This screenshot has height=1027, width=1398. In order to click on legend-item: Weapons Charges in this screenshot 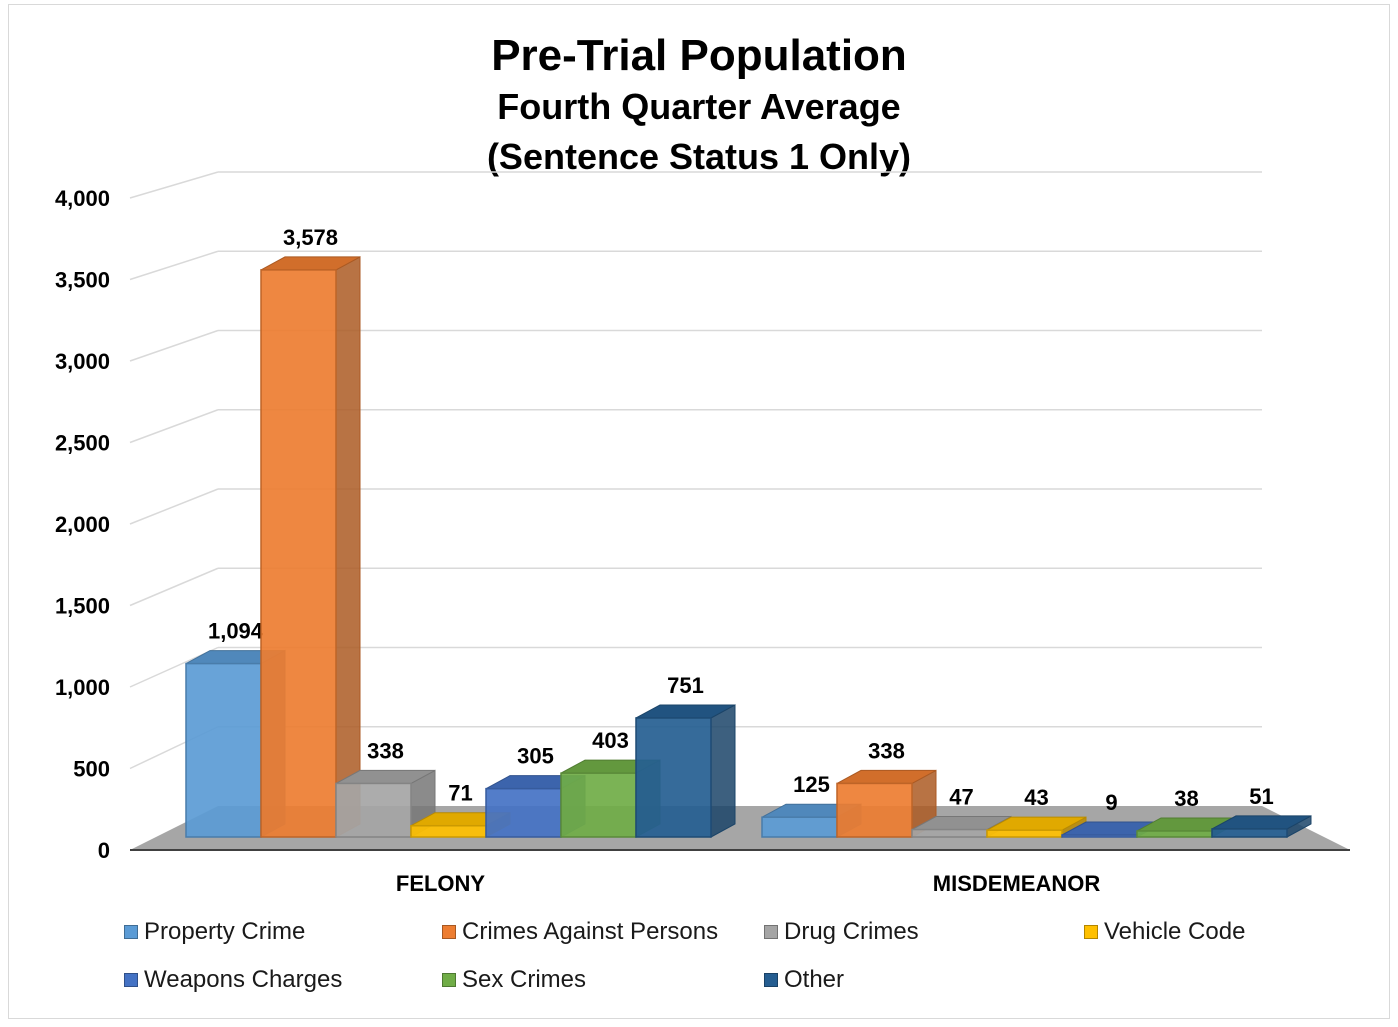, I will do `click(233, 980)`.